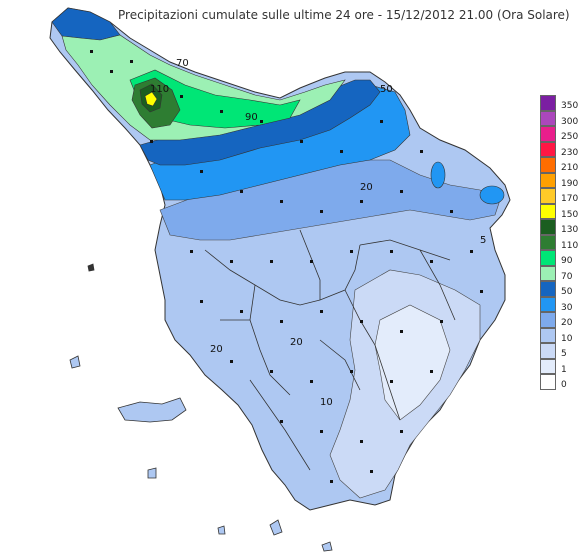 Image resolution: width=585 pixels, height=552 pixels. Describe the element at coordinates (567, 307) in the screenshot. I see `legend-label: 30` at that location.